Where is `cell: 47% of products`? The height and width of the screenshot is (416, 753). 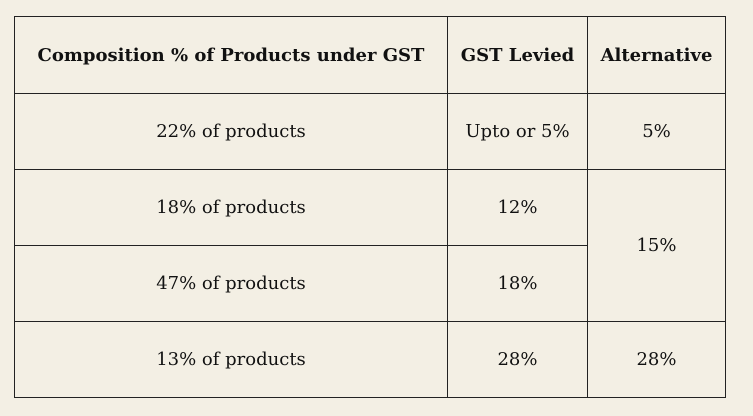 cell: 47% of products is located at coordinates (231, 283).